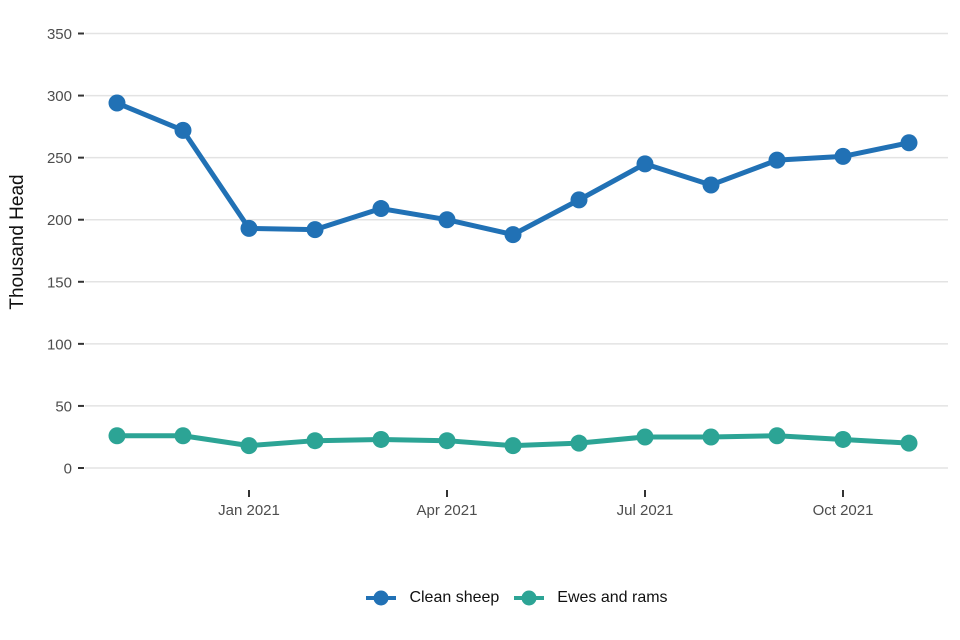  I want to click on legend-key-ewes-and-rams-icon, so click(529, 598).